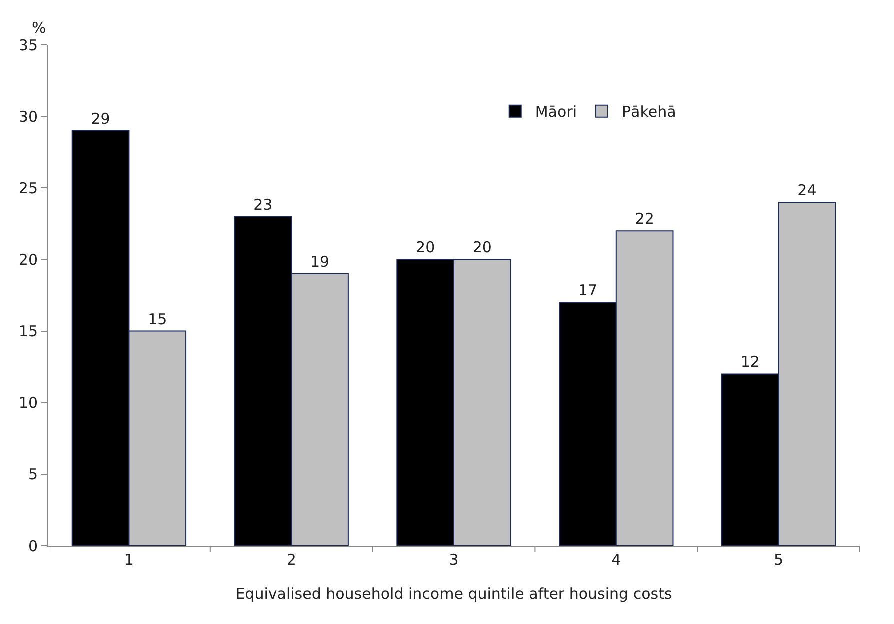  Describe the element at coordinates (320, 262) in the screenshot. I see `data-label: 19` at that location.